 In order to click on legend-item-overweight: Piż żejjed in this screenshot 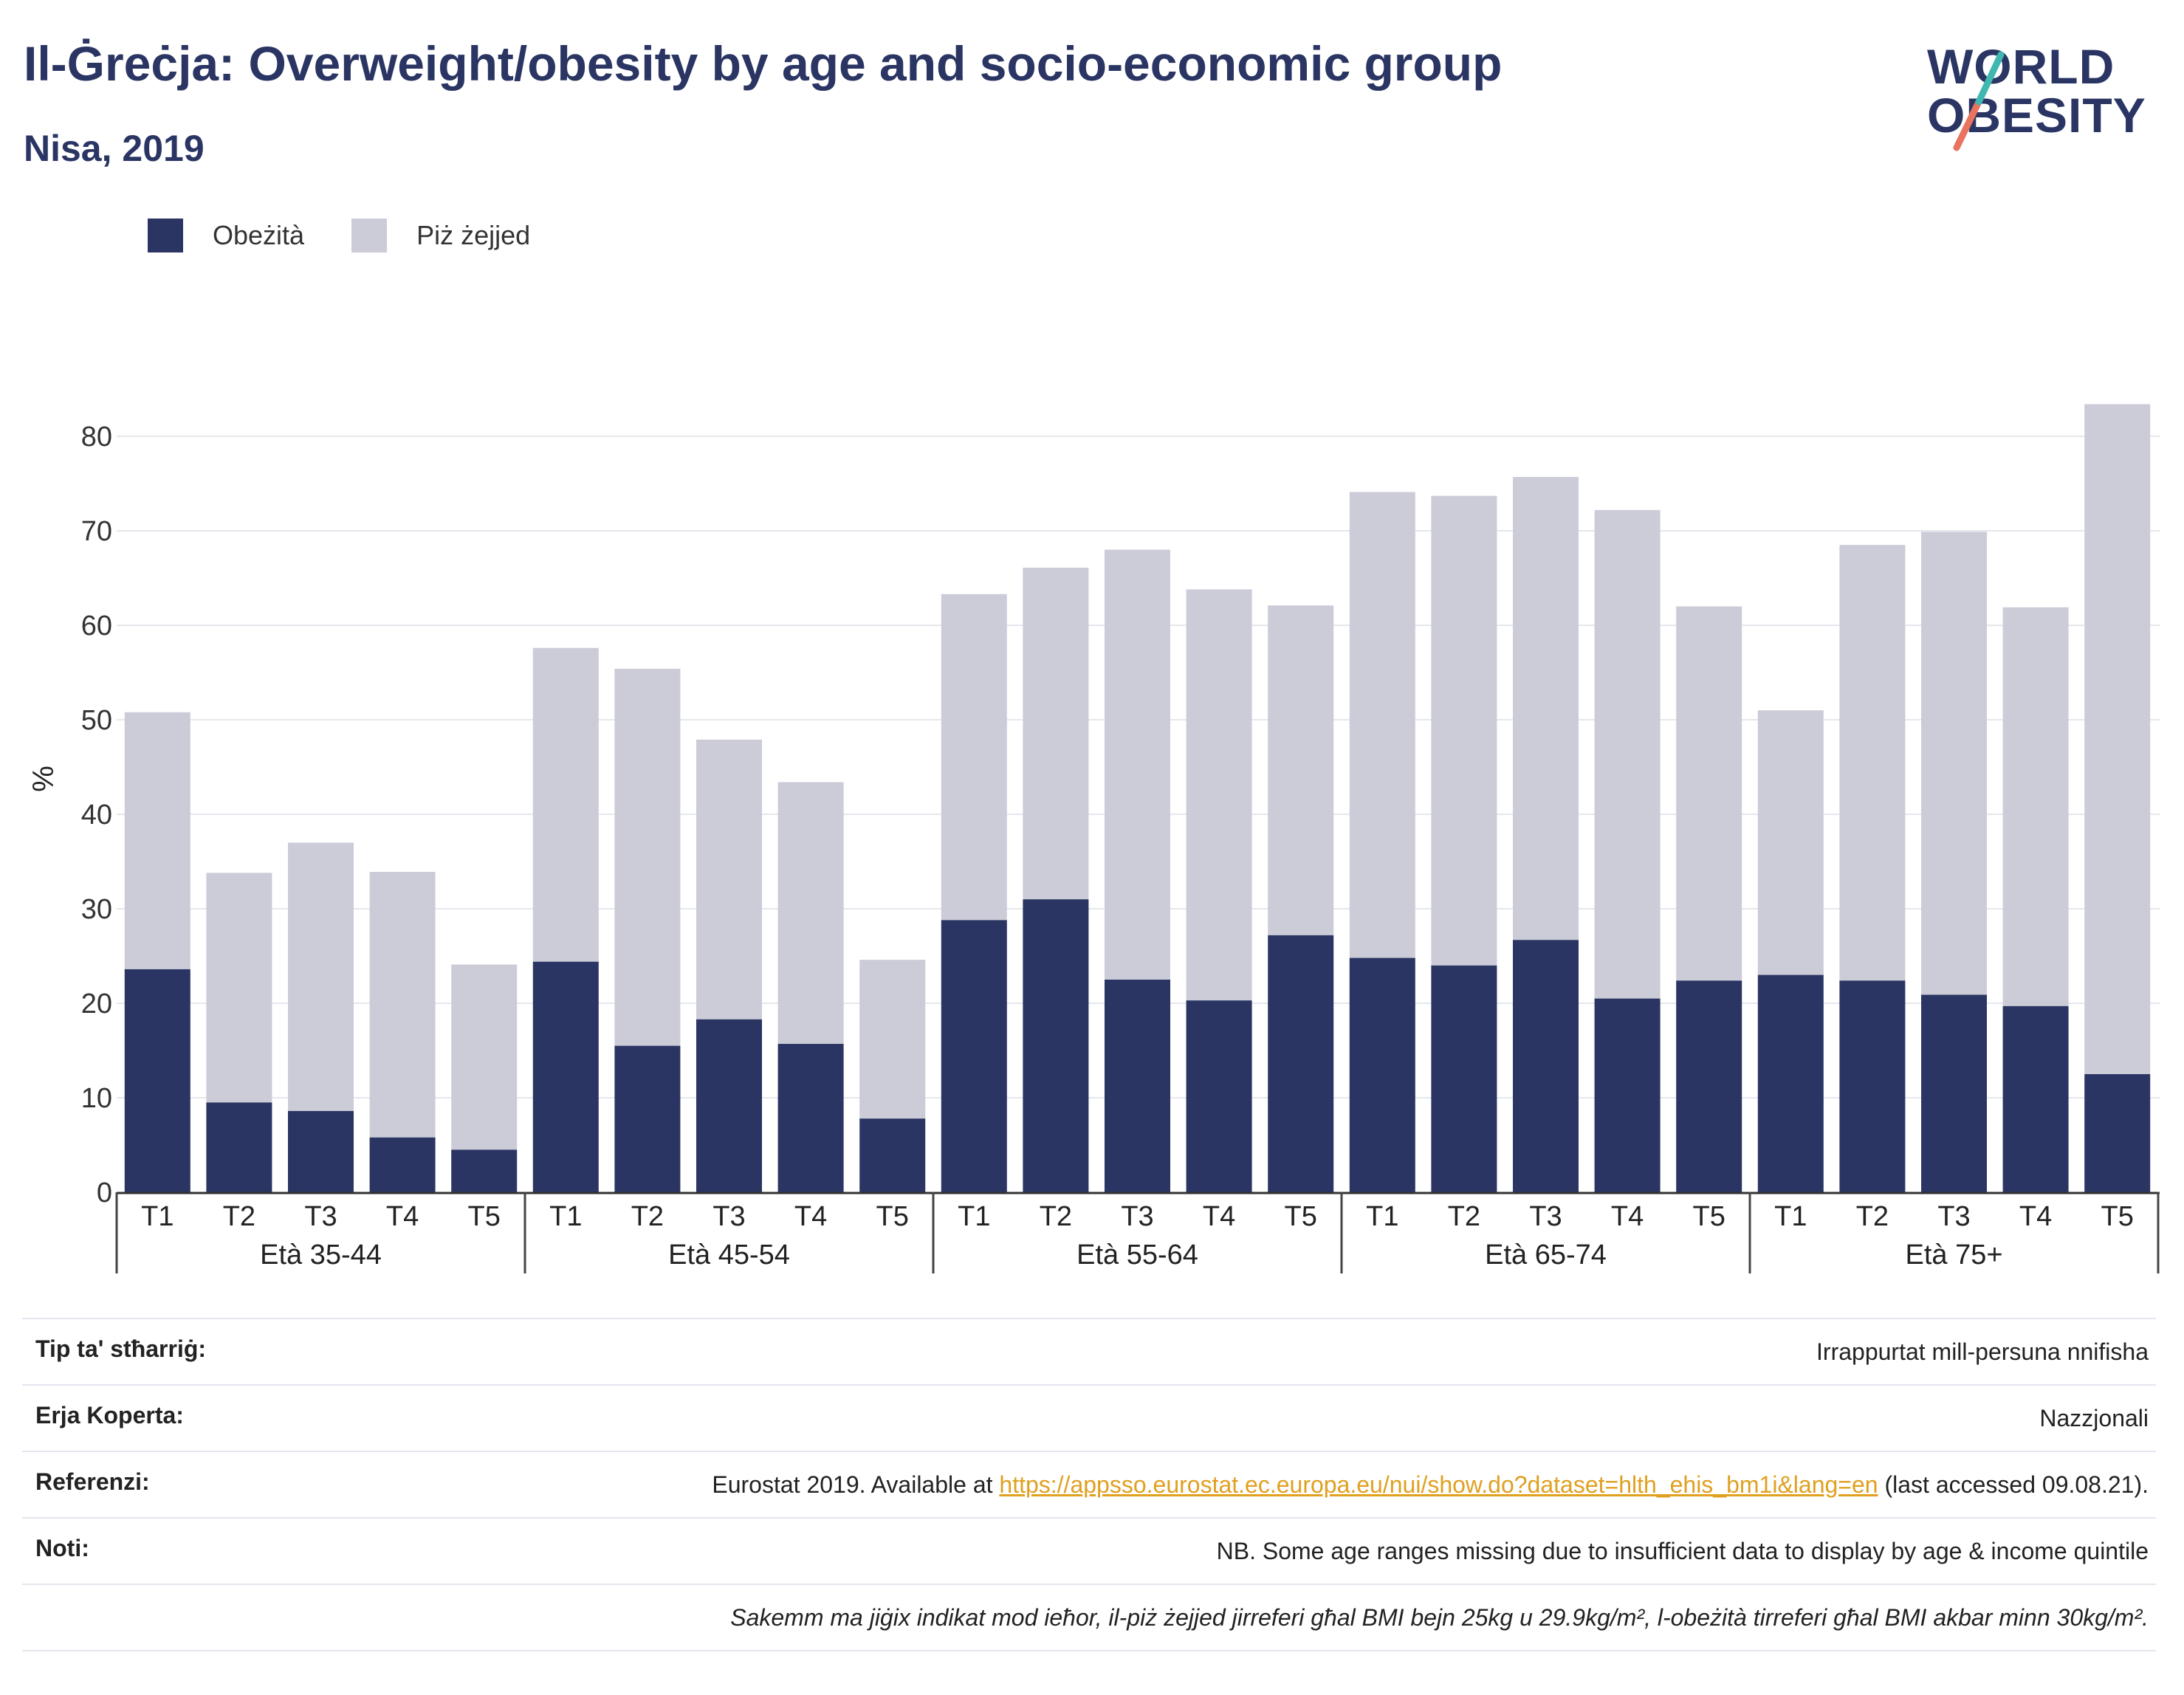, I will do `click(441, 235)`.